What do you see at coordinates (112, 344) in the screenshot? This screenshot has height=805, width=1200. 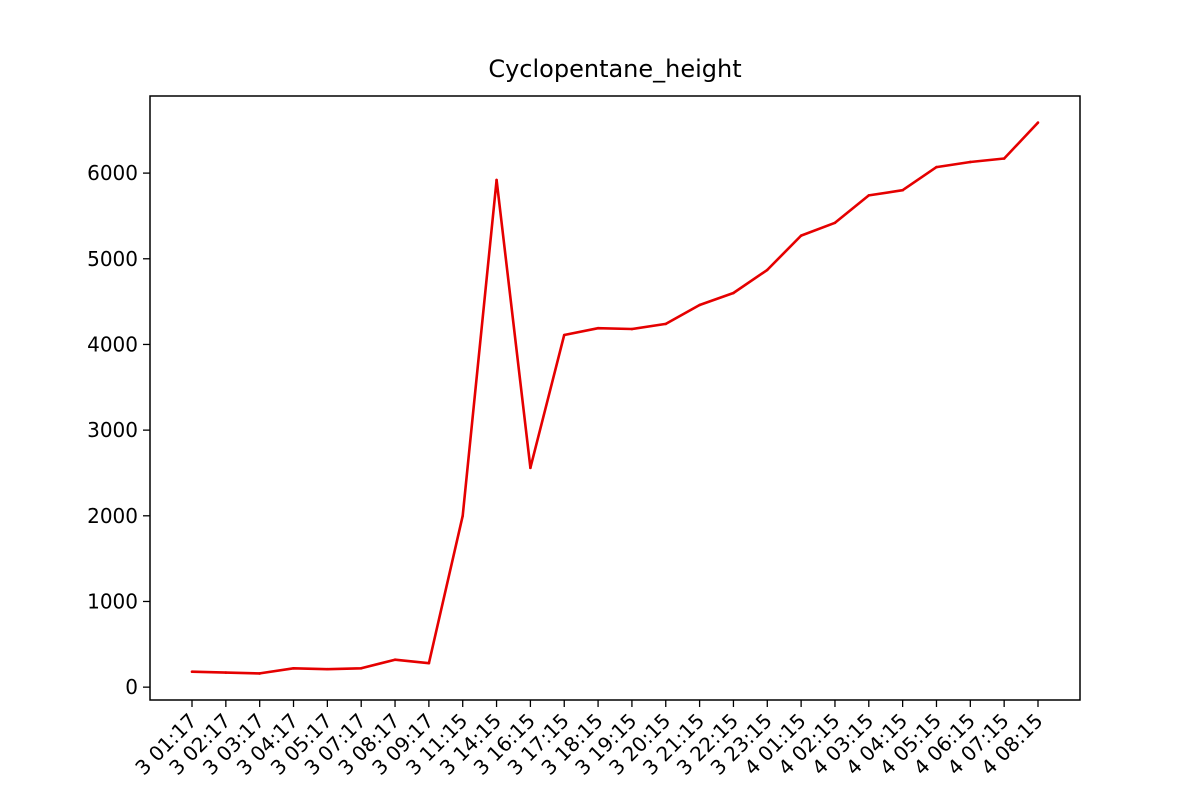 I see `y-tick-label: 4000` at bounding box center [112, 344].